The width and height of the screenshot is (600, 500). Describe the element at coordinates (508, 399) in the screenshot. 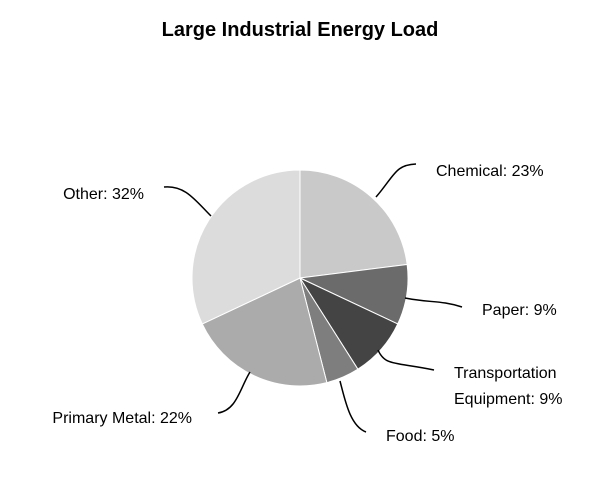

I see `slice-label: Equipment: 9%` at that location.